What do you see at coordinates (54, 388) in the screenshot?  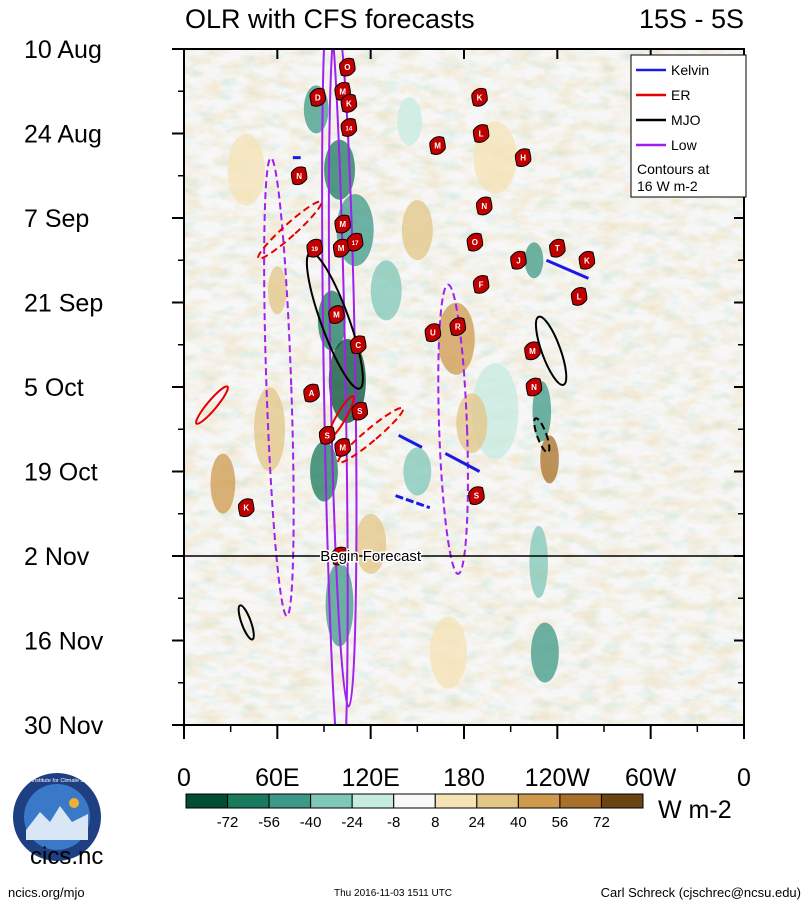 I see `y-tick-label: 5 Oct` at bounding box center [54, 388].